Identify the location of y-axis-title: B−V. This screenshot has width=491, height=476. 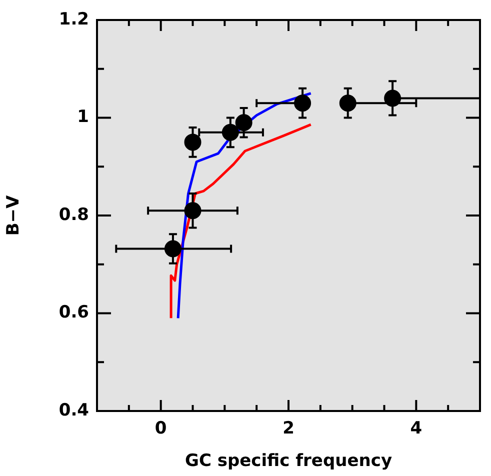
(14, 215).